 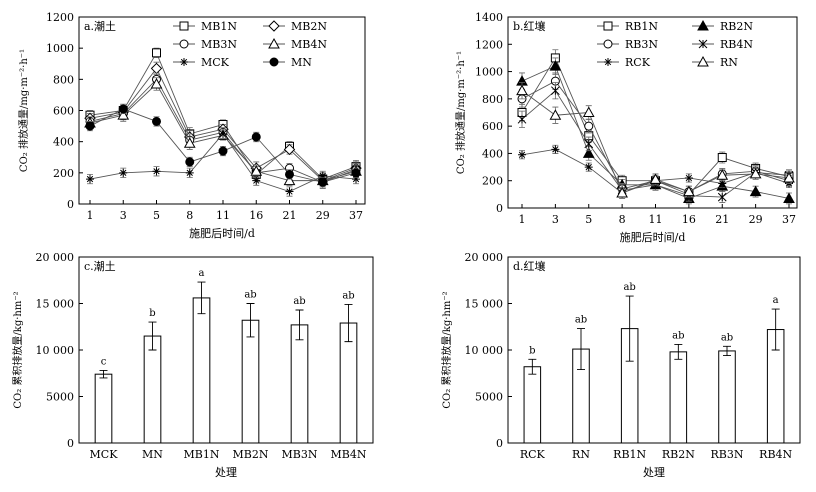 What do you see at coordinates (223, 145) in the screenshot?
I see `series-MN` at bounding box center [223, 145].